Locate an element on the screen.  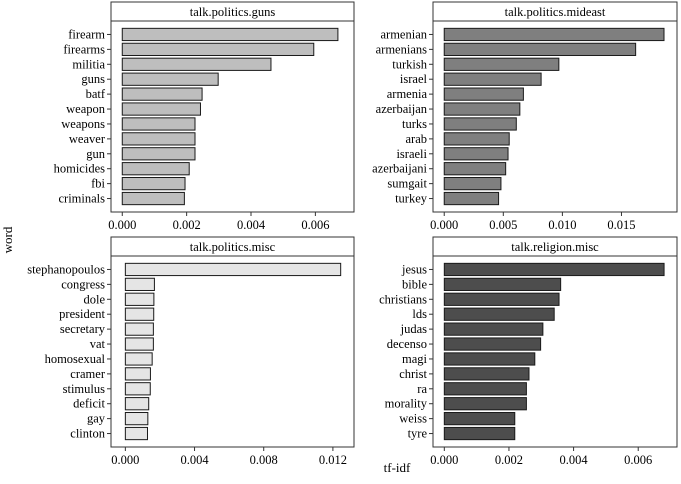
x-axis-title: tf-idf is located at coordinates (397, 467).